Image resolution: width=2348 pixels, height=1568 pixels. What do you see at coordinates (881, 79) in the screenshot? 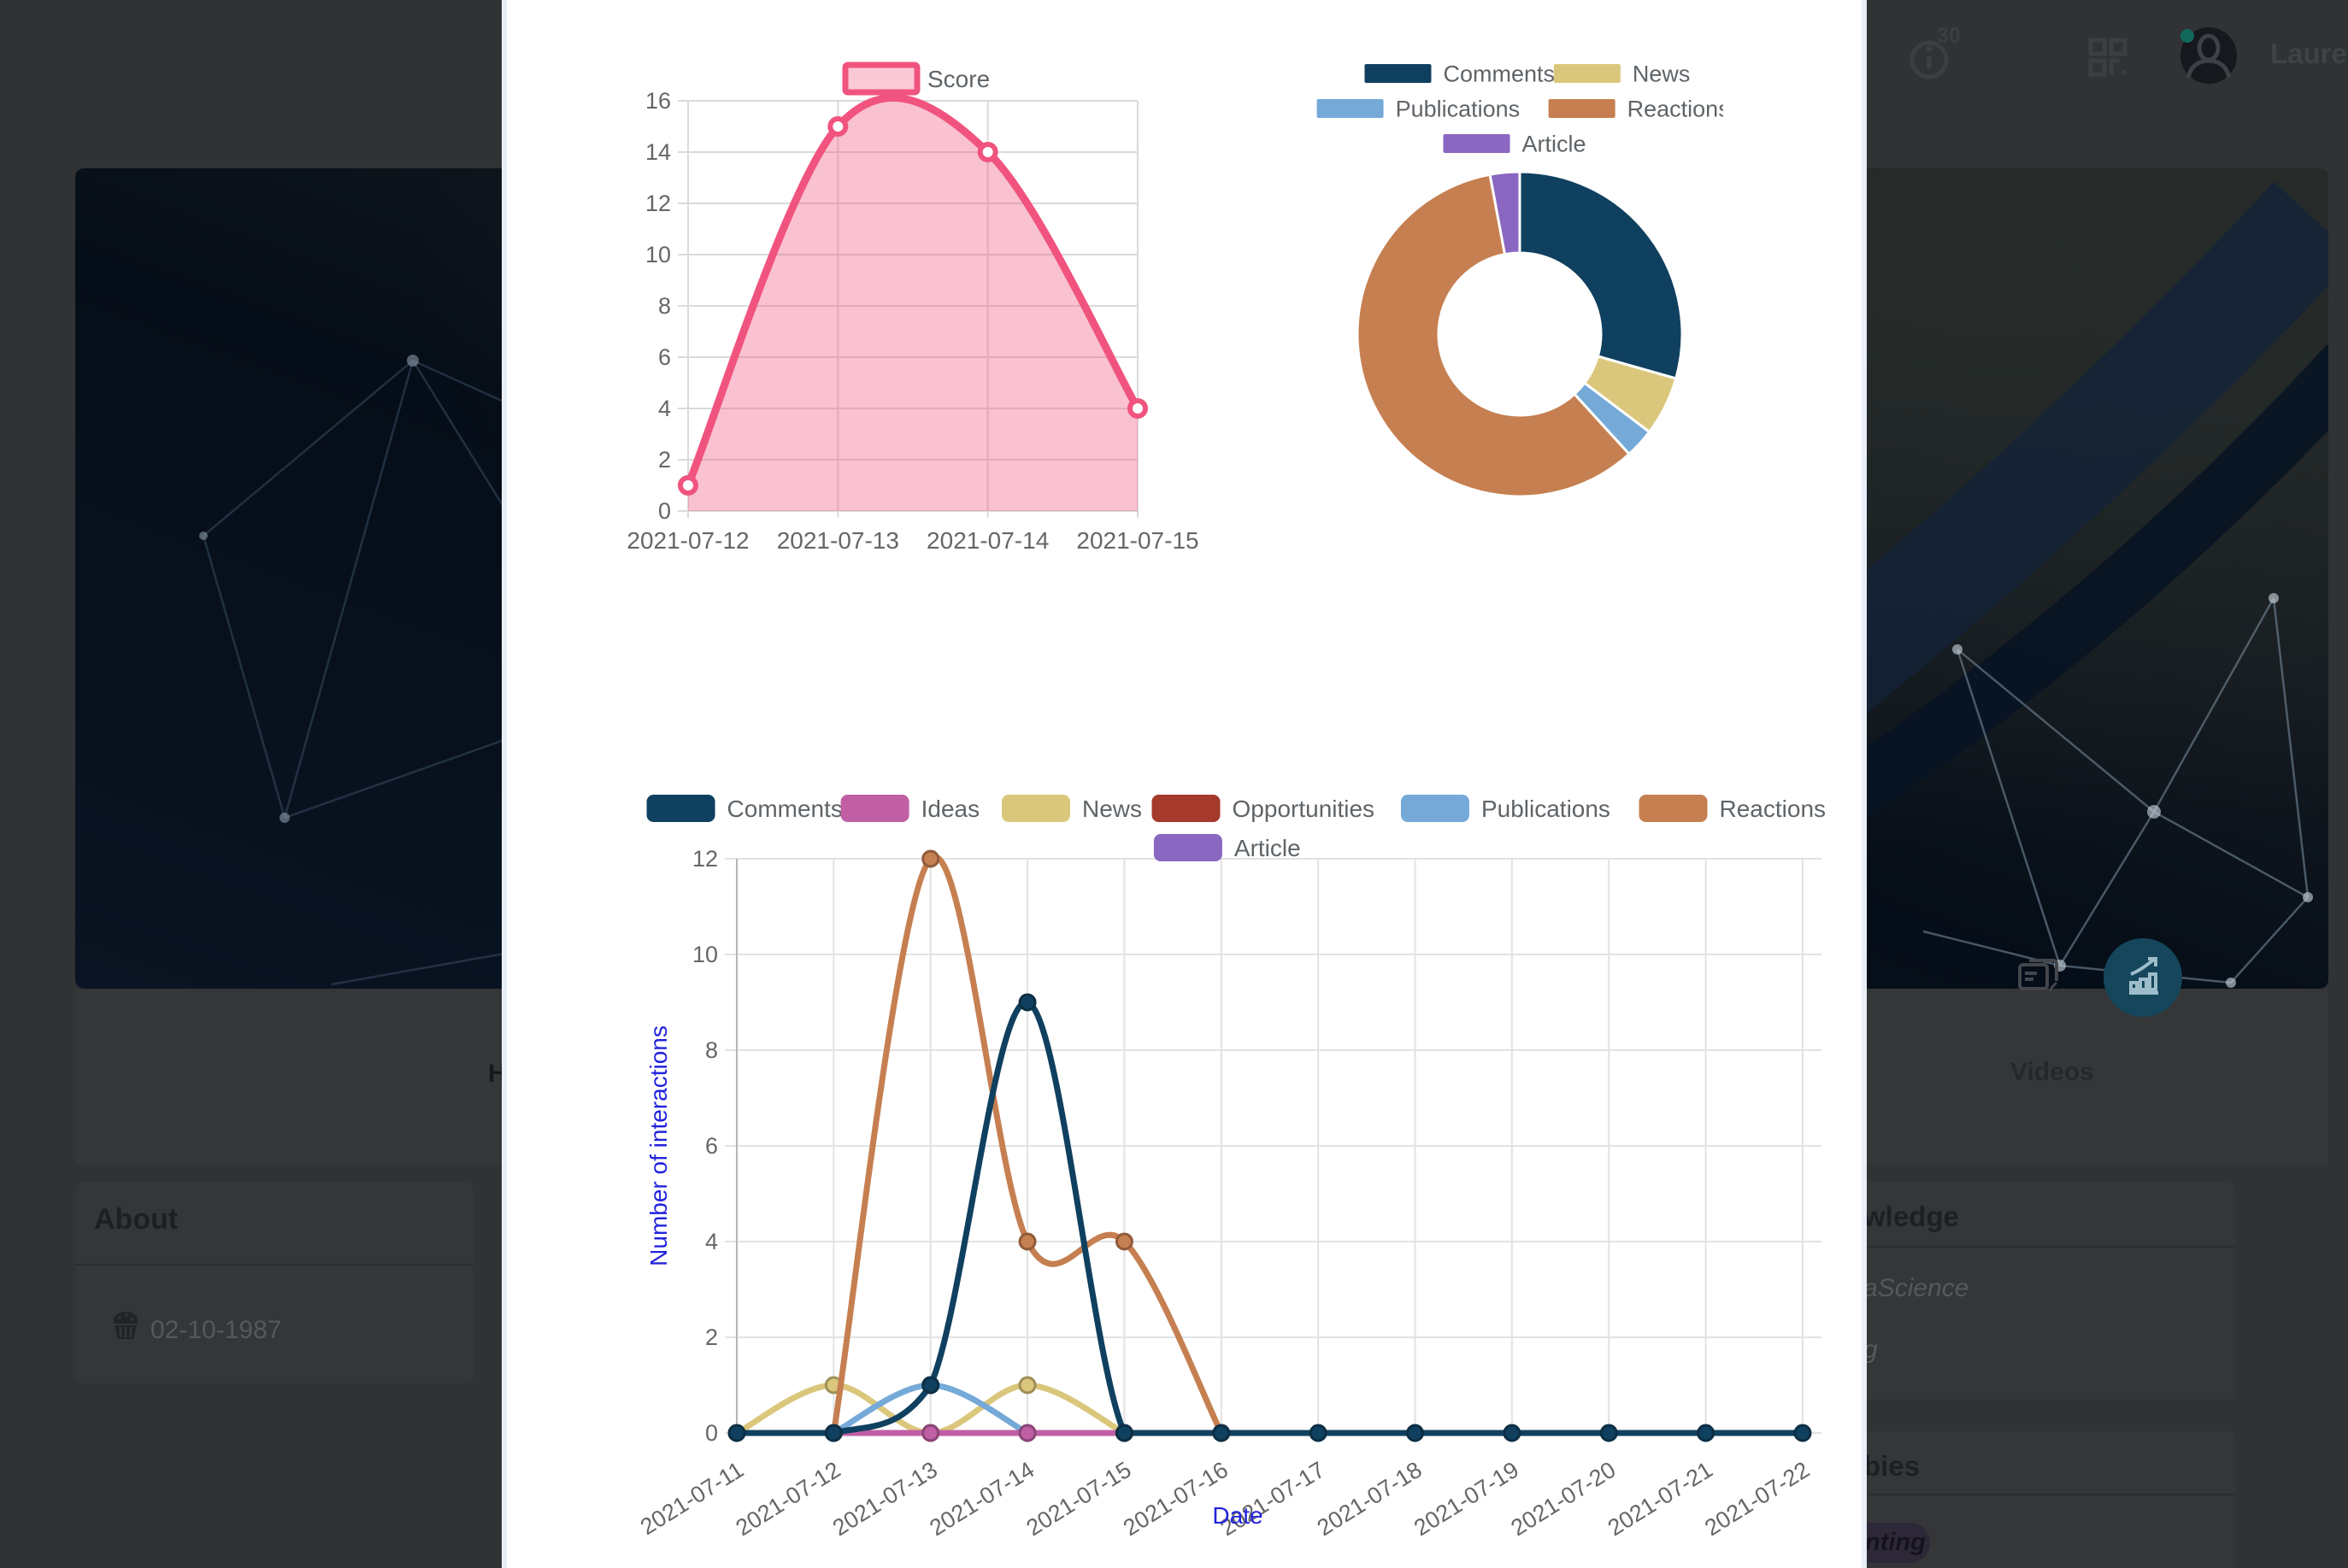
I see `legend-swatch-score` at bounding box center [881, 79].